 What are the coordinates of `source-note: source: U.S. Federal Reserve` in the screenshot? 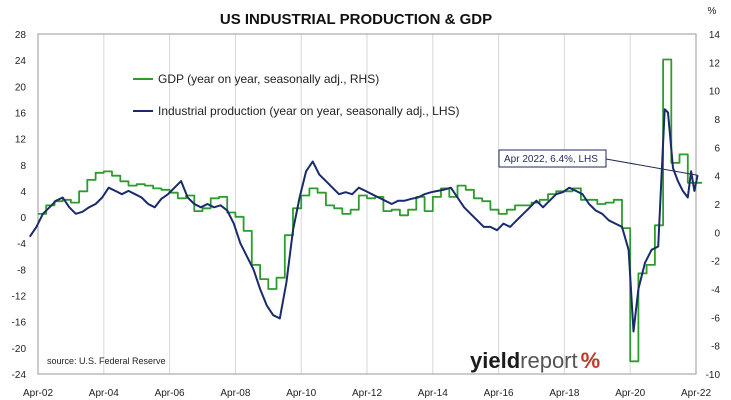 It's located at (106, 361).